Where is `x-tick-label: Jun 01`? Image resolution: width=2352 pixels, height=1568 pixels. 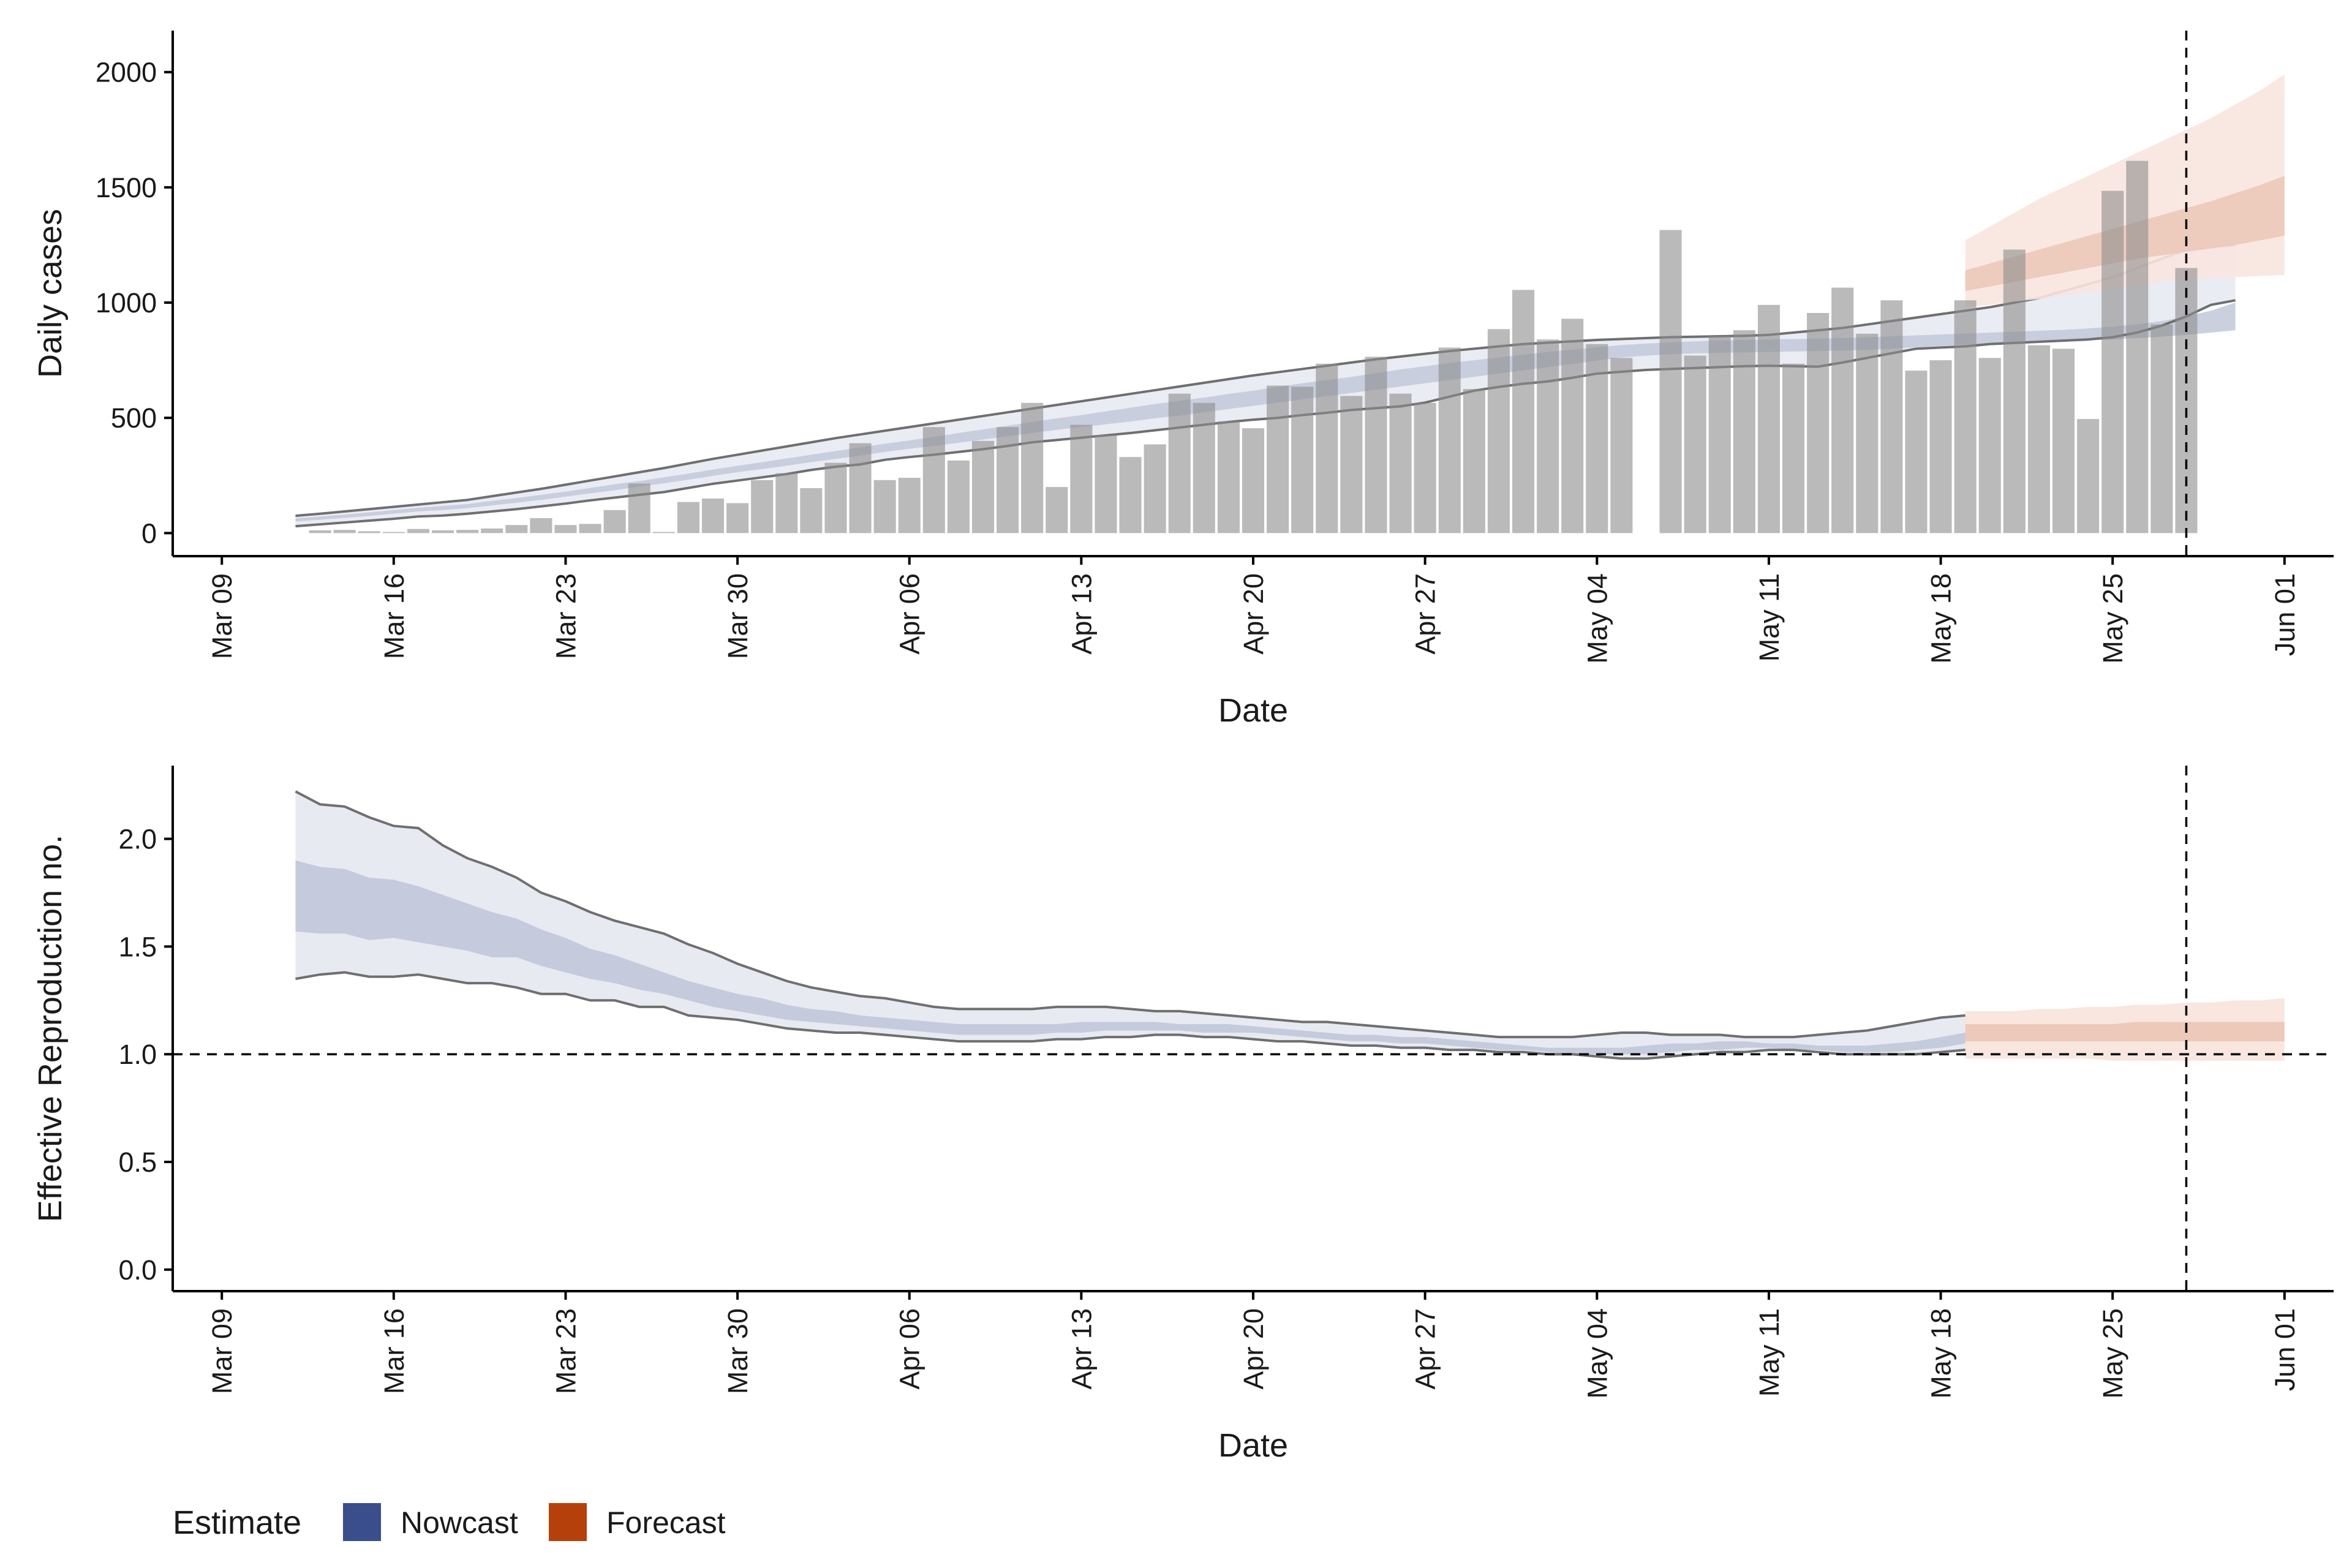
x-tick-label: Jun 01 is located at coordinates (2285, 615).